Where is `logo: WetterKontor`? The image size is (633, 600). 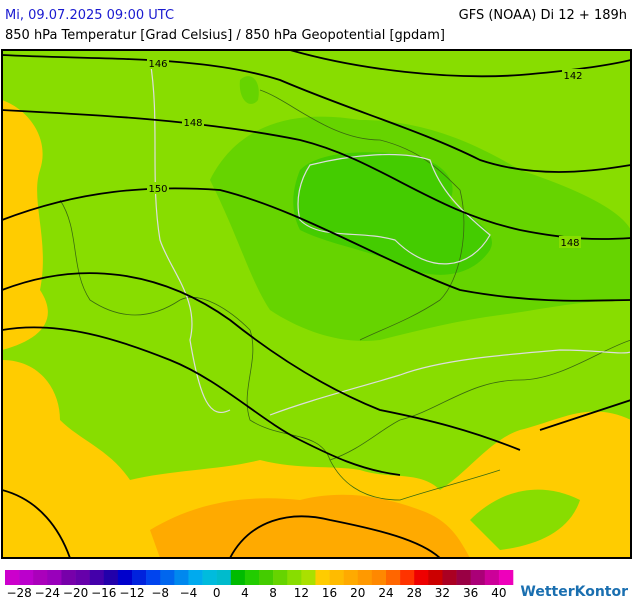
logo: WetterKontor is located at coordinates (574, 592).